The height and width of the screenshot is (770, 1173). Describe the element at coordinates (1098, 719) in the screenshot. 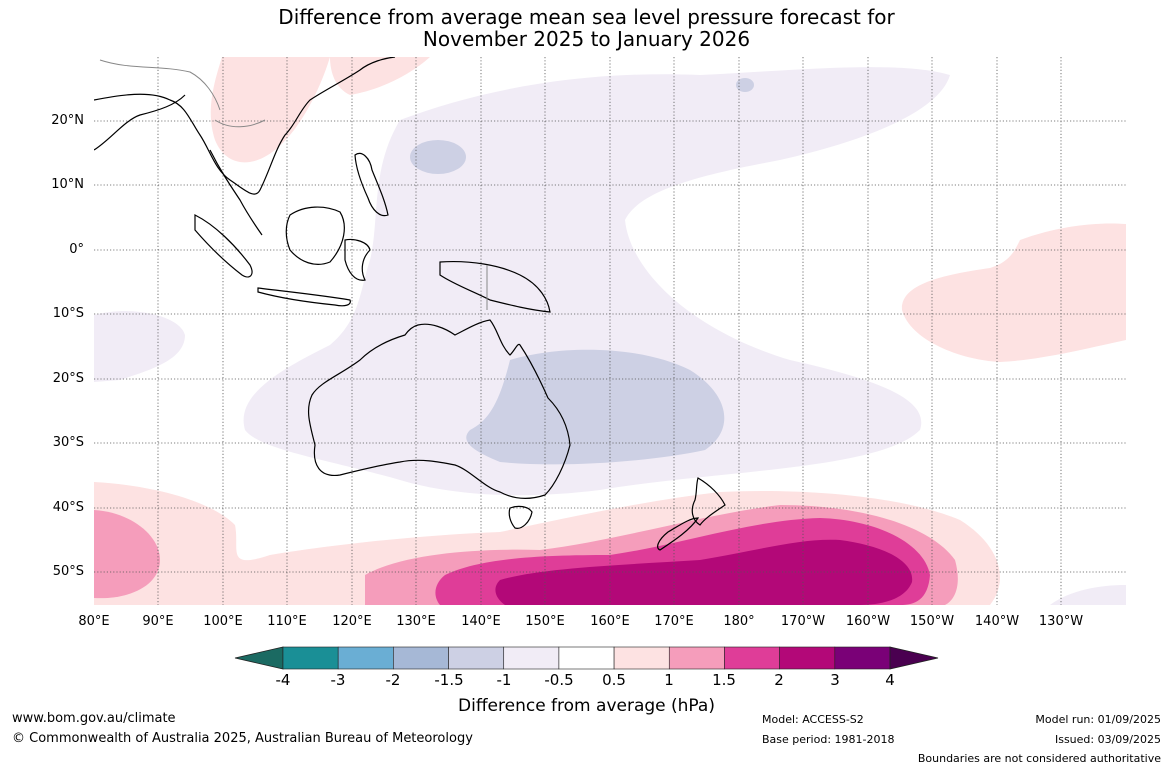

I see `model-run-date: Model run: 01/09/2025` at that location.